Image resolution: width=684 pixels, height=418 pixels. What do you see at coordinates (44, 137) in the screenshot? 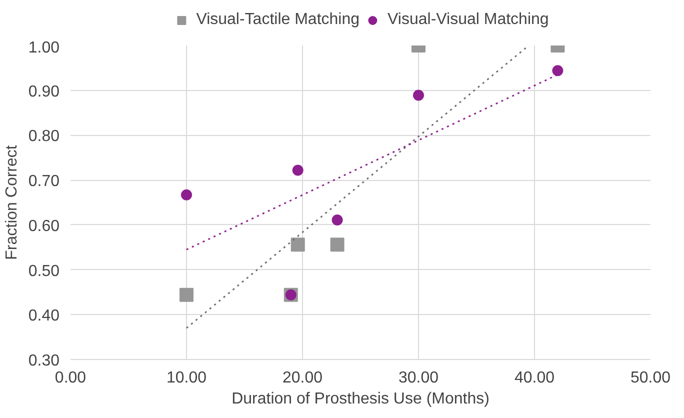
I see `y-tick-label: 0.80` at bounding box center [44, 137].